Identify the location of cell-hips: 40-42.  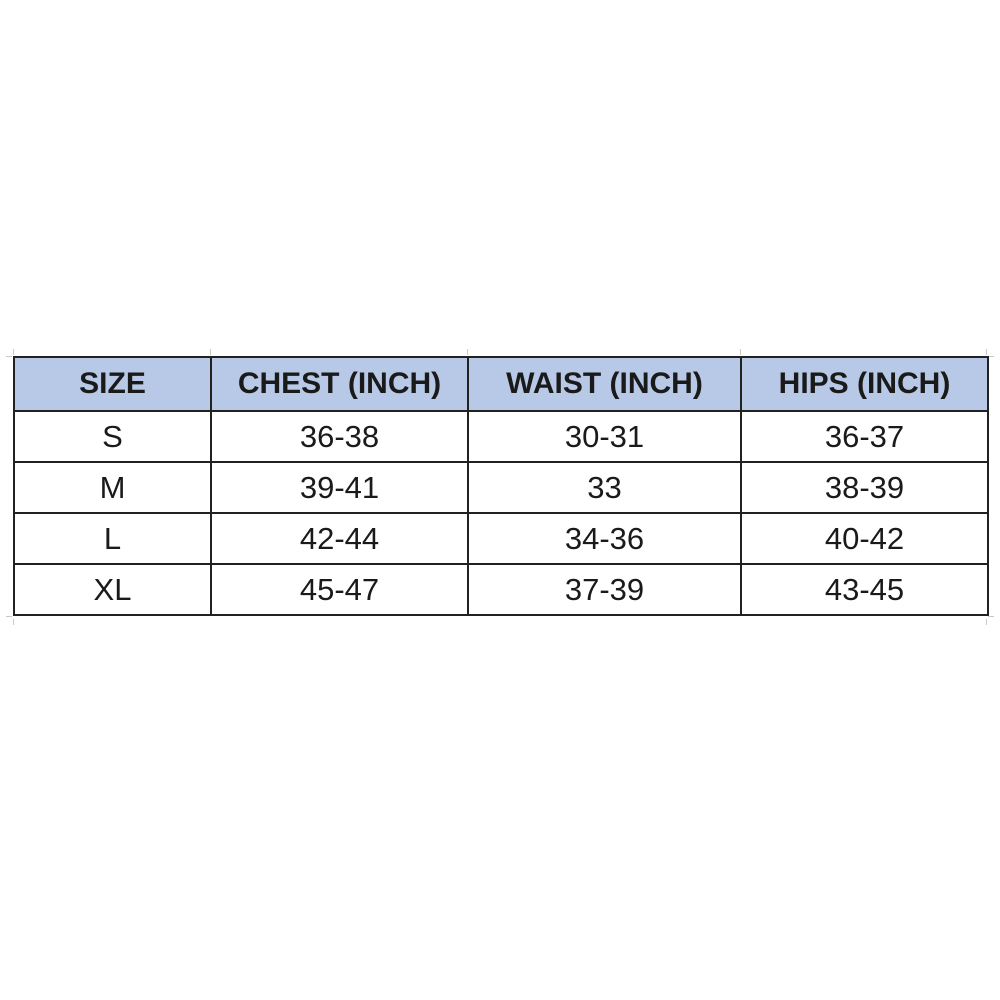
(864, 538).